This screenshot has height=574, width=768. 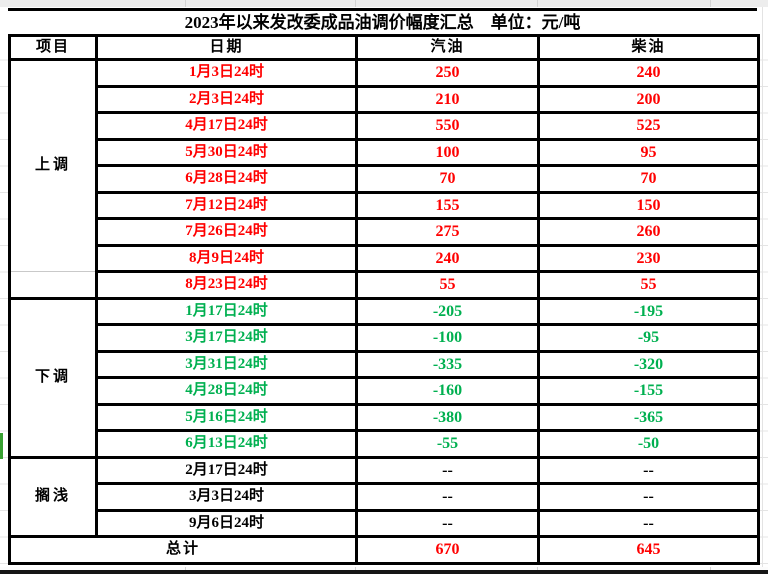 What do you see at coordinates (226, 470) in the screenshot?
I see `date-cell: 2月17日24时` at bounding box center [226, 470].